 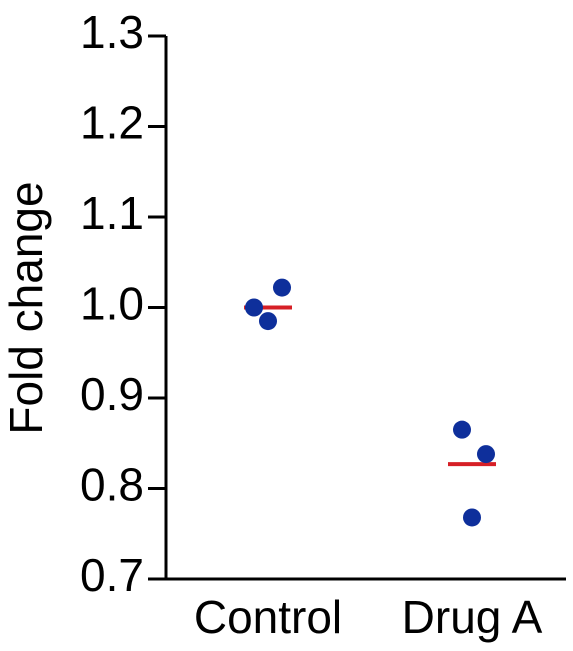 What do you see at coordinates (112, 32) in the screenshot?
I see `y-tick-label: 1.3` at bounding box center [112, 32].